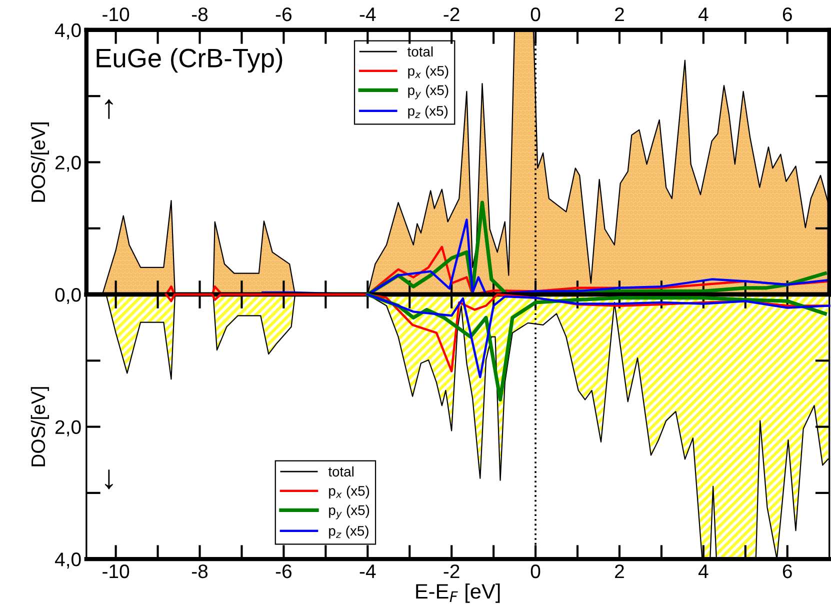 The height and width of the screenshot is (611, 831). I want to click on y-tick-label: 0,0, so click(68, 296).